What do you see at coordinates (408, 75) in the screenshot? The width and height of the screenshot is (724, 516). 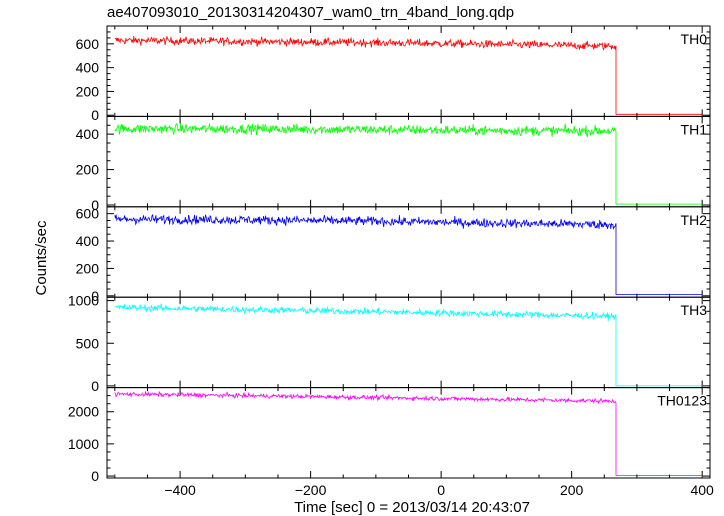 I see `series-th0-line` at bounding box center [408, 75].